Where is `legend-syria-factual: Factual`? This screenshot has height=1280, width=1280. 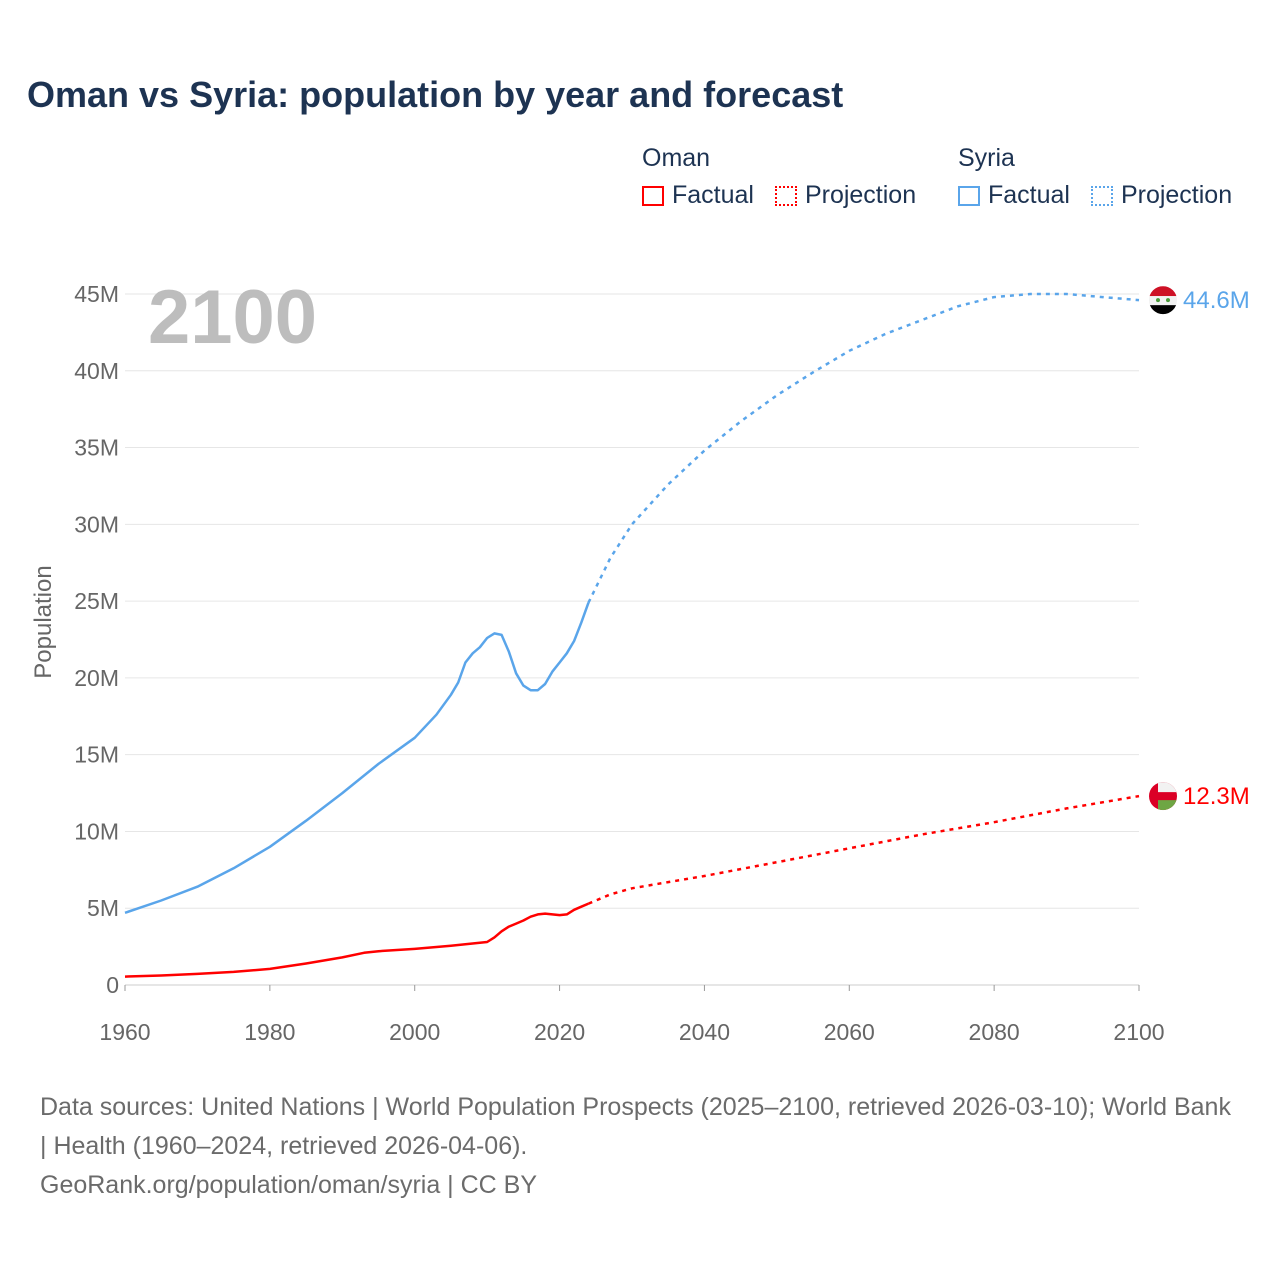 legend-syria-factual: Factual is located at coordinates (1014, 195).